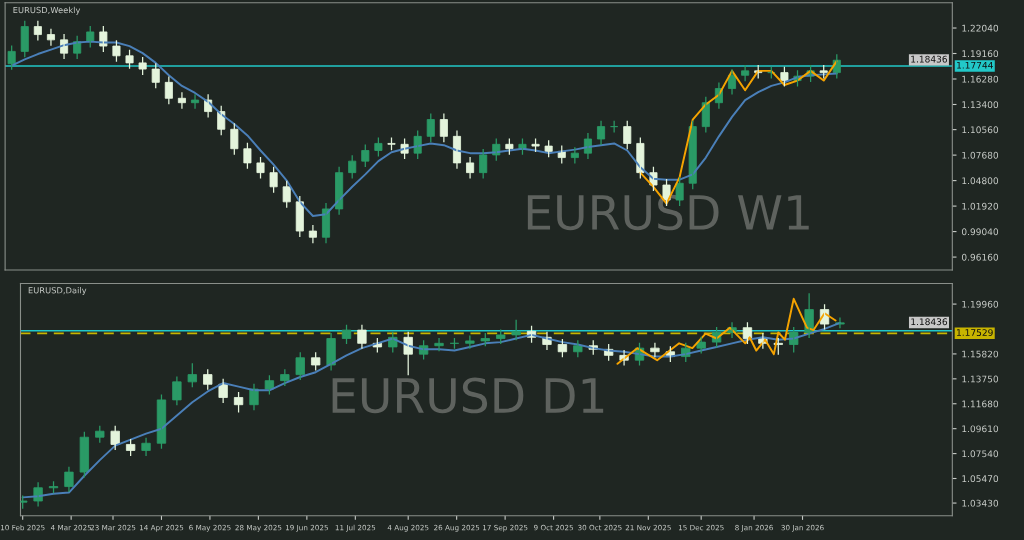  I want to click on y-tick-label: 1.04800, so click(980, 181).